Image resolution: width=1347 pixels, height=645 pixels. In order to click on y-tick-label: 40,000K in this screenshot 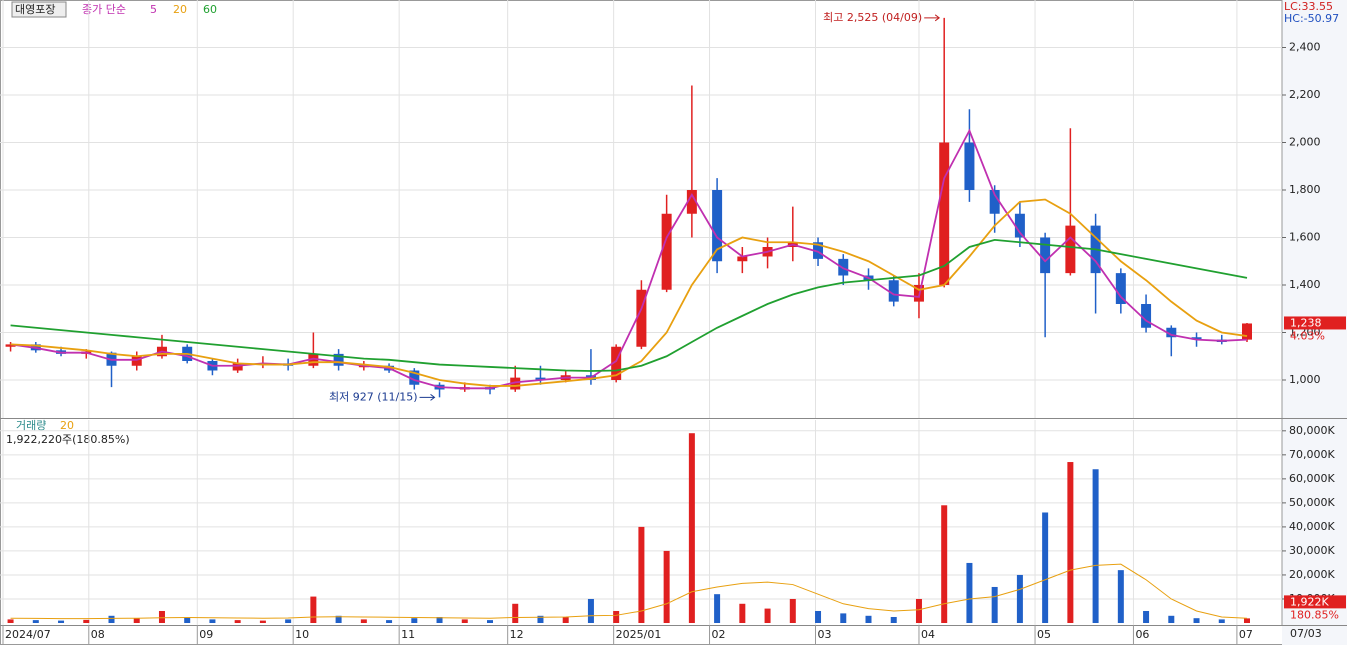, I will do `click(1312, 526)`.